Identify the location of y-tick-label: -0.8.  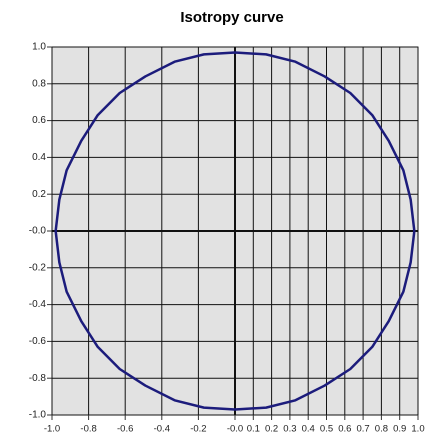
(38, 378).